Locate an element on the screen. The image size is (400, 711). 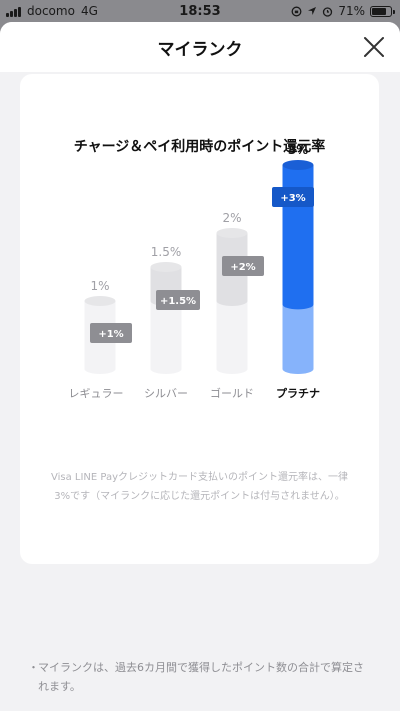
sheet-title: マイランク is located at coordinates (200, 49).